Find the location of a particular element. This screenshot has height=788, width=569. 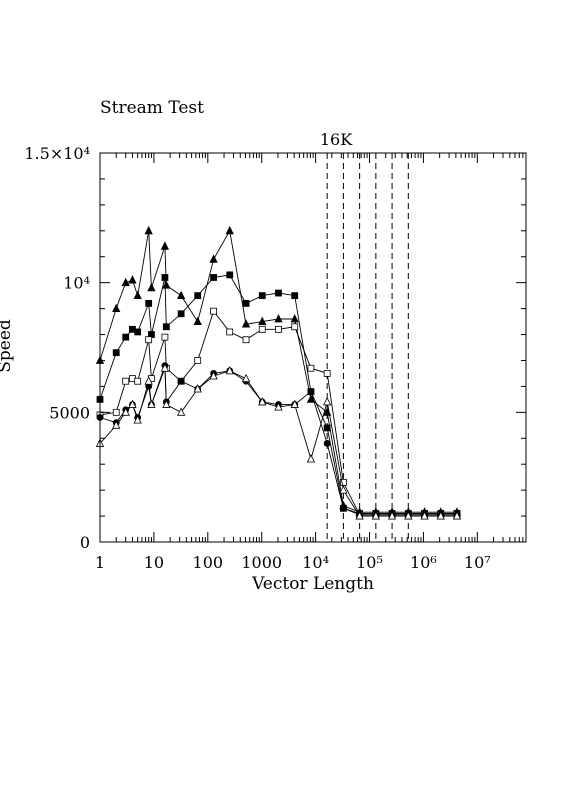

y-tick-label: 0 is located at coordinates (85, 542).